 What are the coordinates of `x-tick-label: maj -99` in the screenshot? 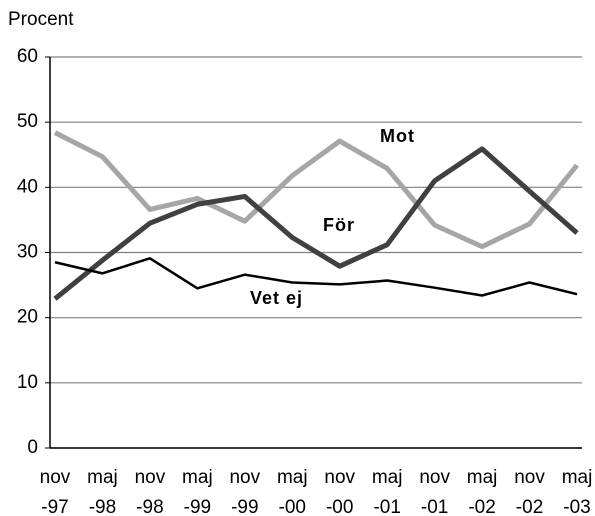 It's located at (197, 491).